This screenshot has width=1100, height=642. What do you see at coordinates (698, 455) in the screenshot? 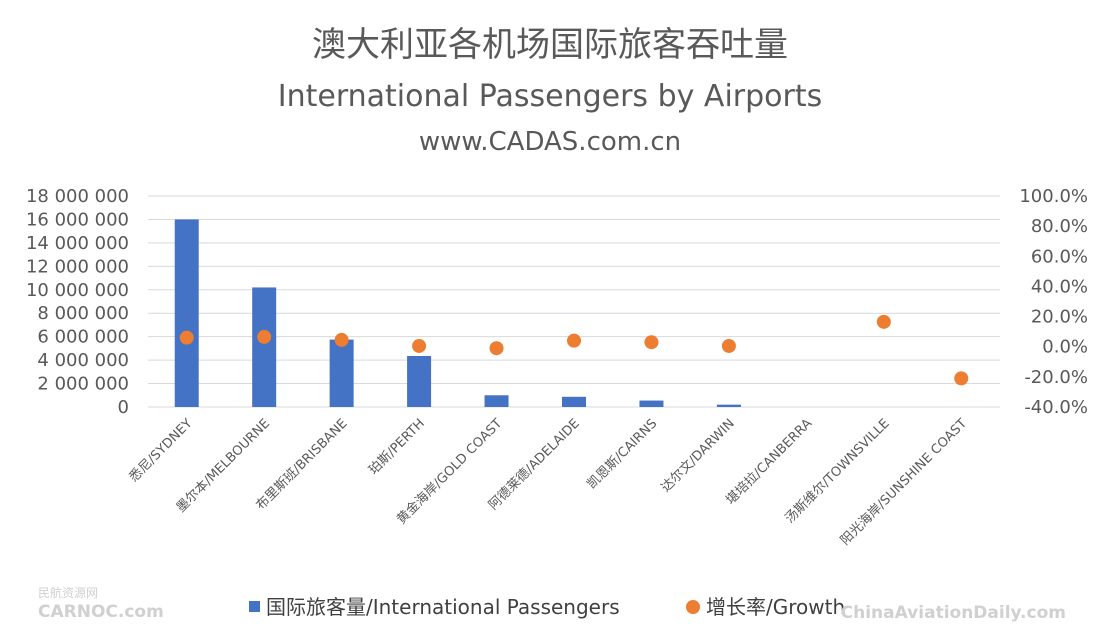
I see `category-label: 达尔文/DARWIN` at bounding box center [698, 455].